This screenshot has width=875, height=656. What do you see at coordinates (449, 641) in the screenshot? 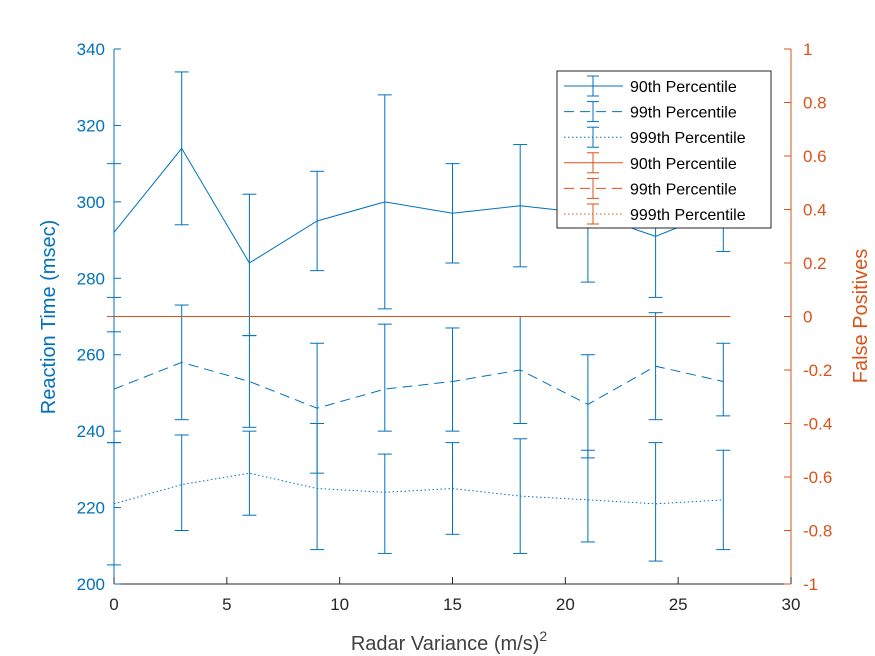
I see `x-axis-title: Radar Variance (m/s)2` at bounding box center [449, 641].